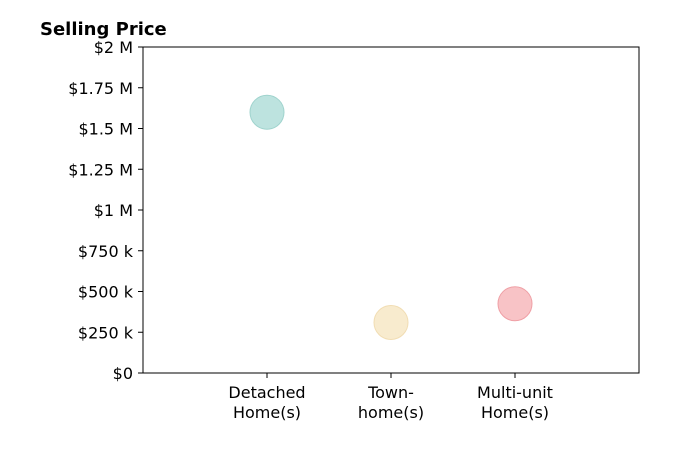 The width and height of the screenshot is (679, 462). I want to click on y-tick-label: $0, so click(123, 373).